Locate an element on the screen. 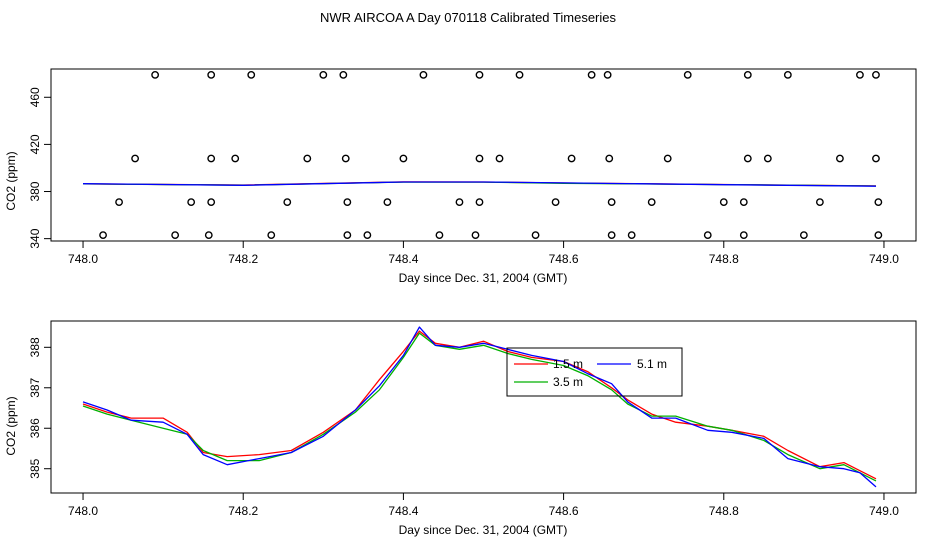  y-tick-label: 386 is located at coordinates (35, 428).